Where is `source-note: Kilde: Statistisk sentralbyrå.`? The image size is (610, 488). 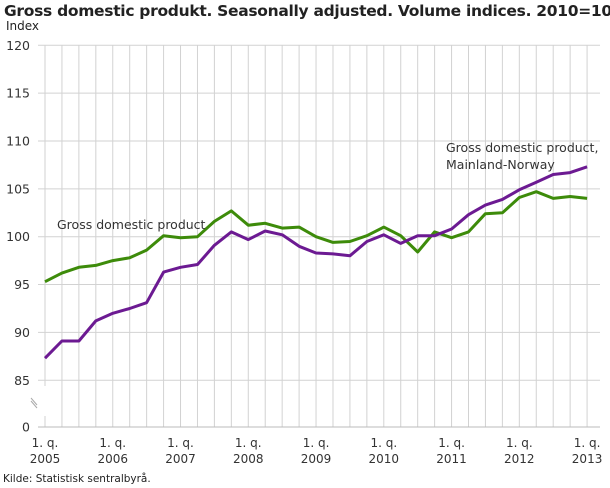 source-note: Kilde: Statistisk sentralbyrå. is located at coordinates (77, 479).